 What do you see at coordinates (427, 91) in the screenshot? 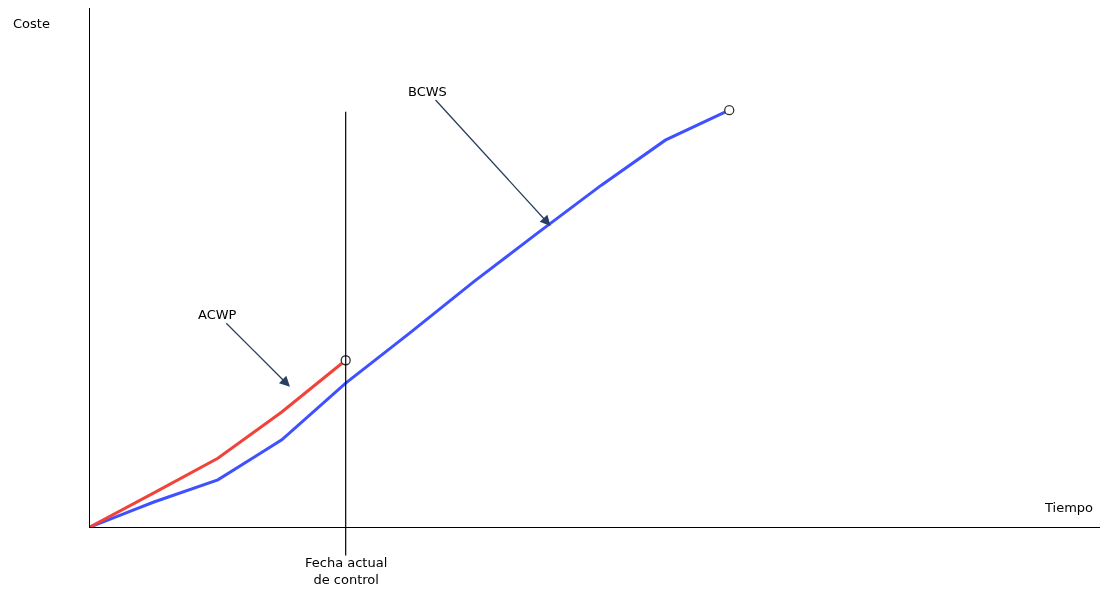
I see `text: BCWS` at bounding box center [427, 91].